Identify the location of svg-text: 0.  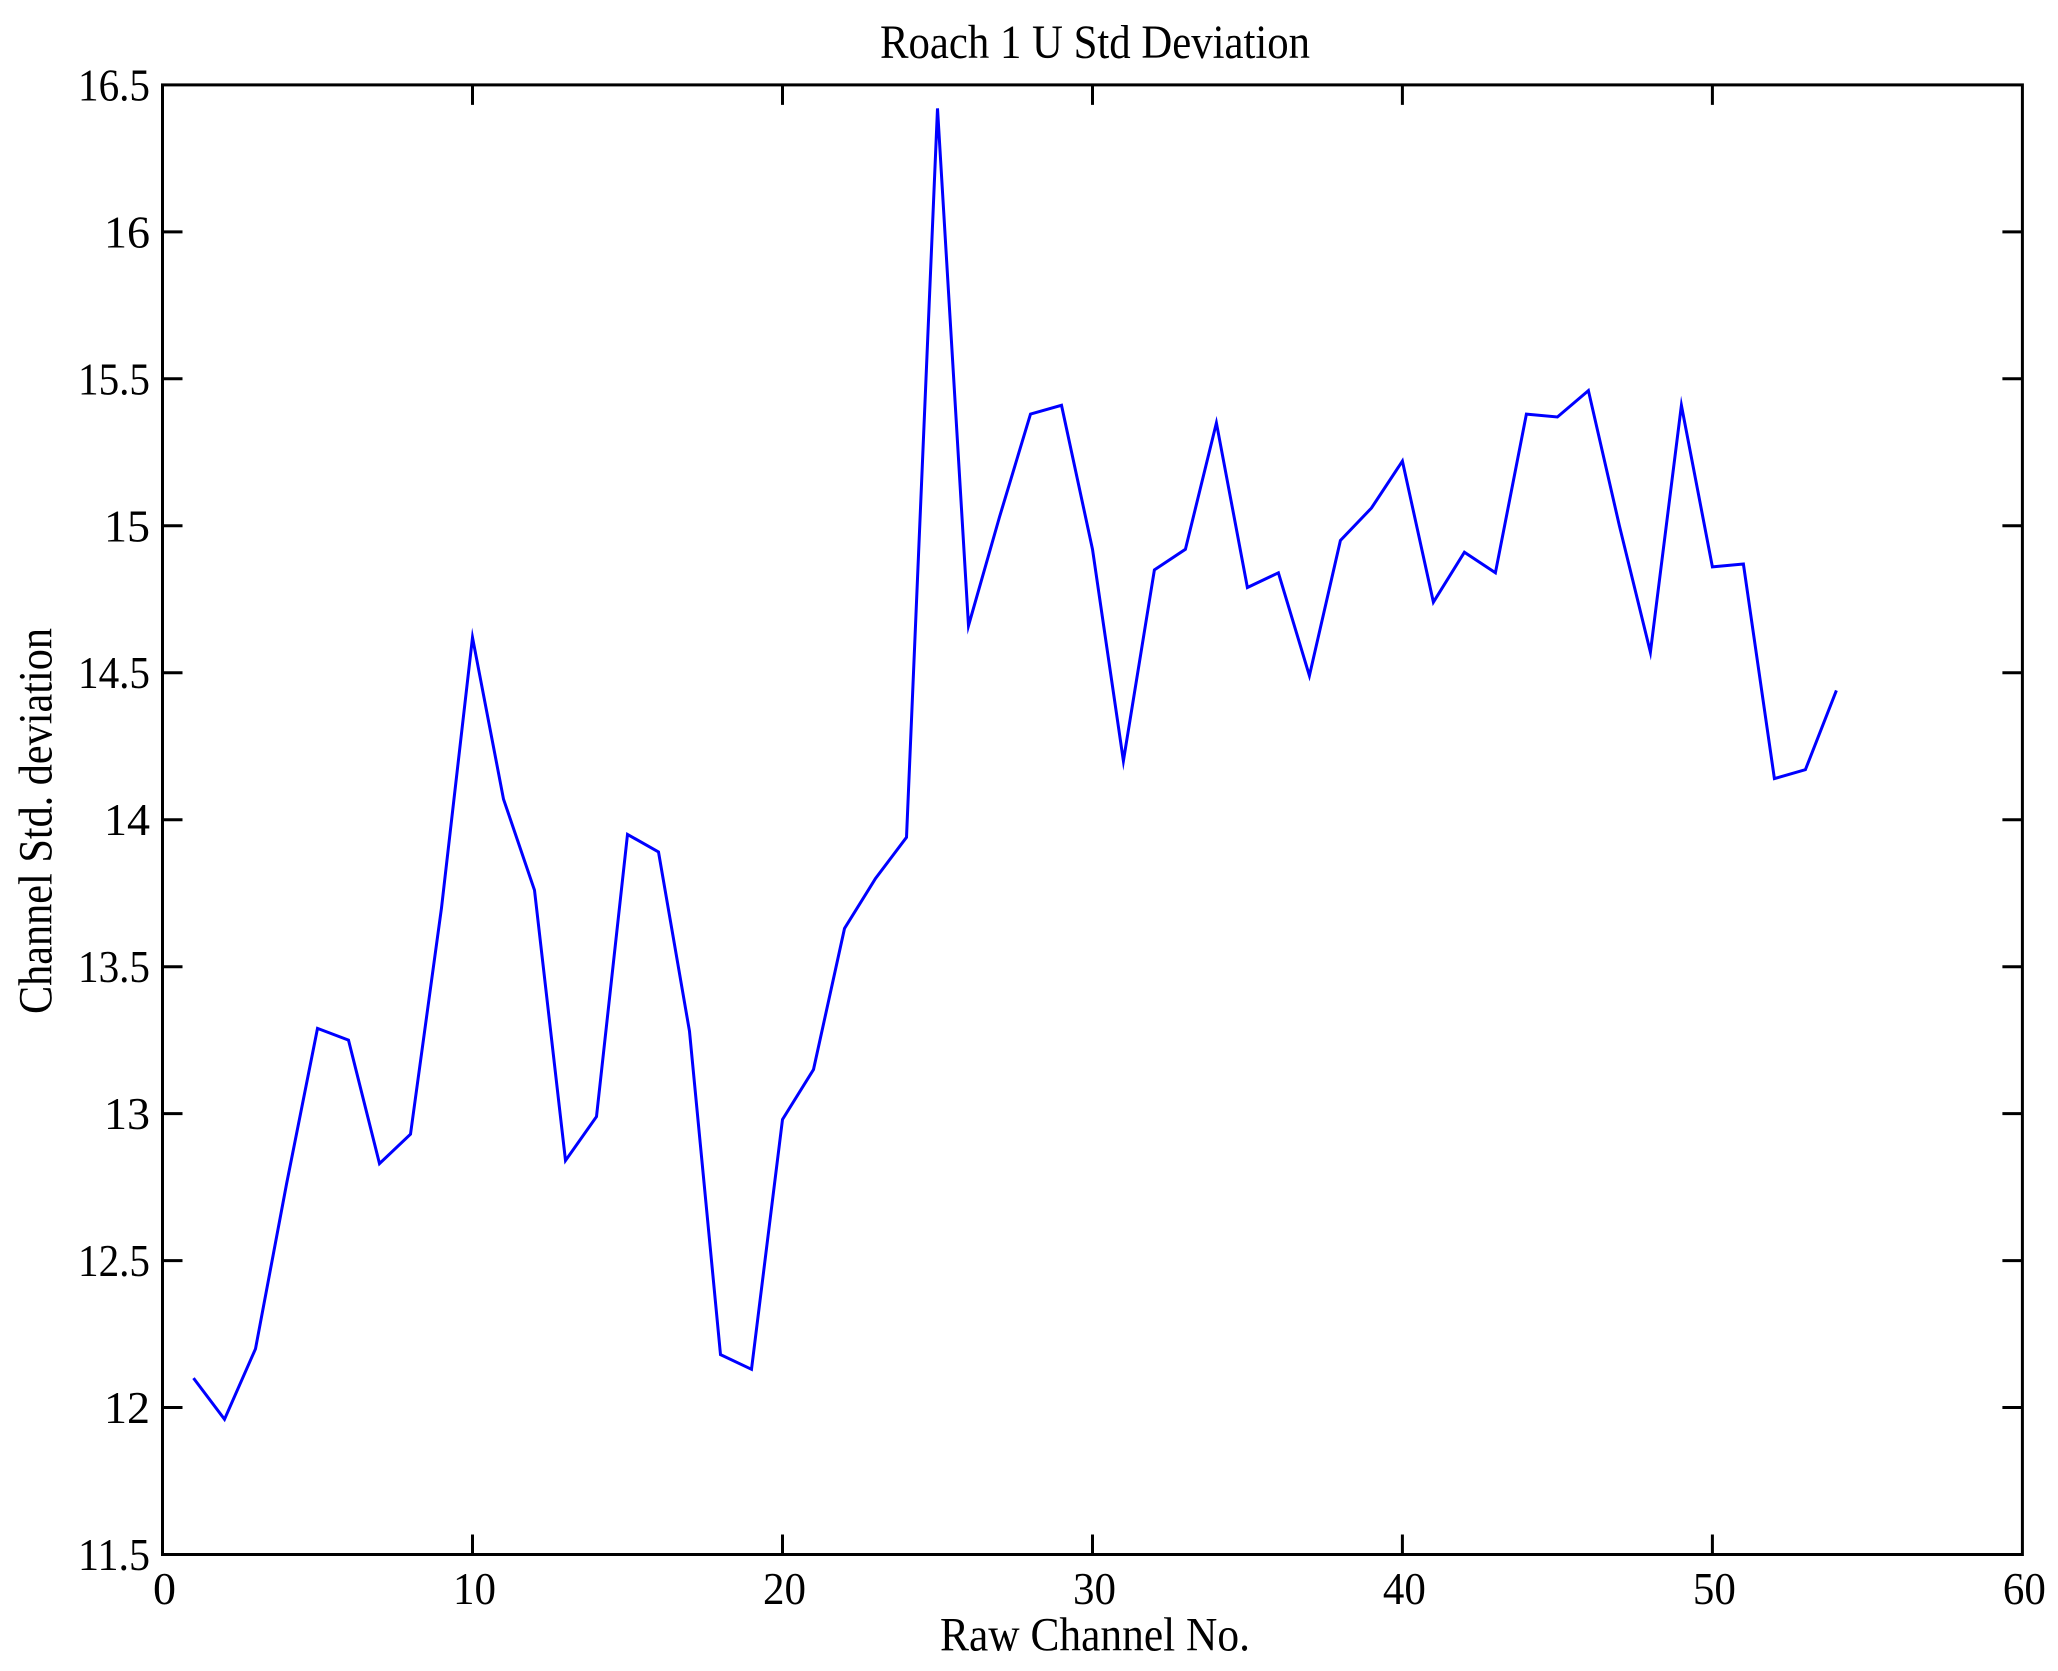
(164, 1588).